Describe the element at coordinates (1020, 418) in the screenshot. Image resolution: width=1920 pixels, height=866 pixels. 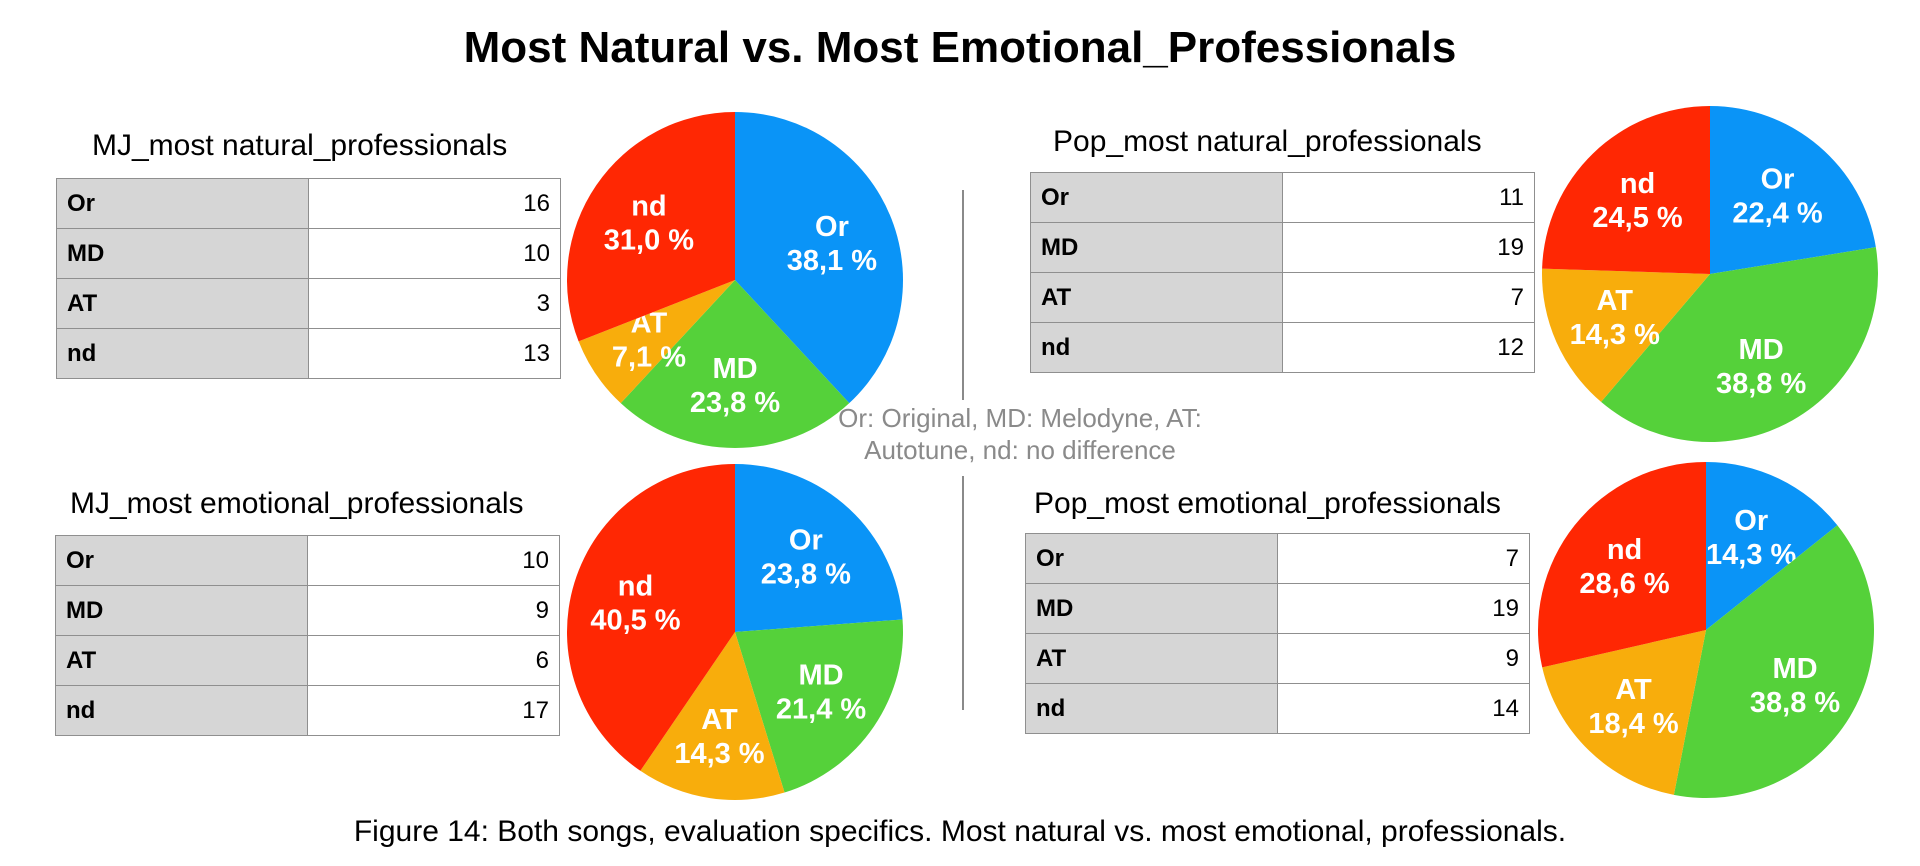
I see `legend-note-line-1: Or: Original, MD: Melodyne, AT:` at that location.